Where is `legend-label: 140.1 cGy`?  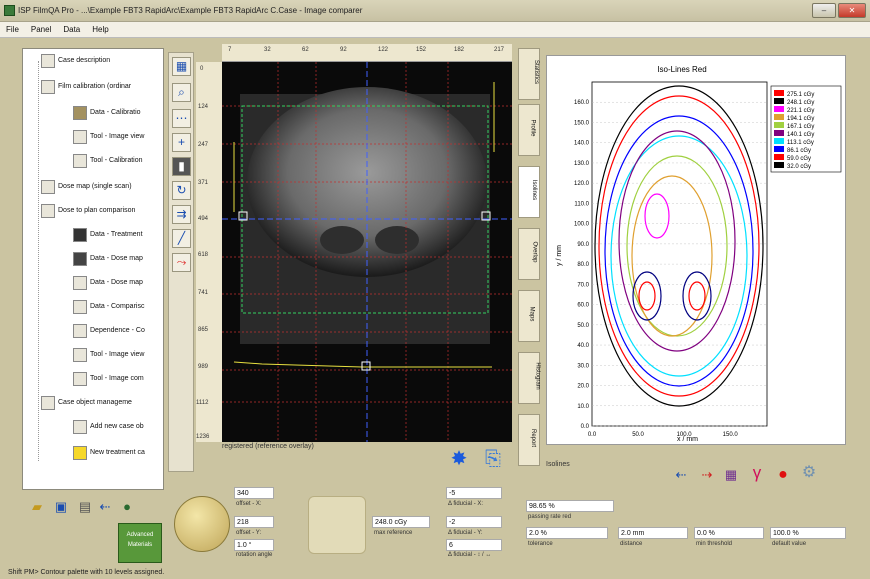
legend-label: 140.1 cGy is located at coordinates (800, 135).